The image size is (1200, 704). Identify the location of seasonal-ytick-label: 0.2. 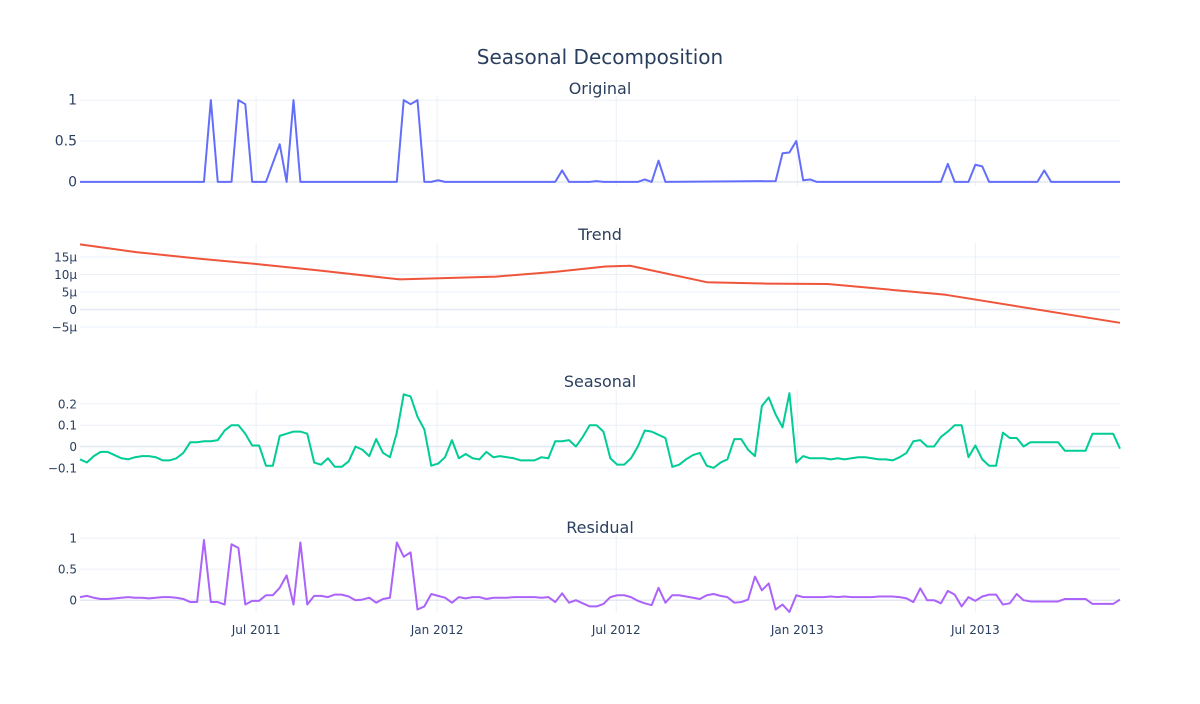
(67, 404).